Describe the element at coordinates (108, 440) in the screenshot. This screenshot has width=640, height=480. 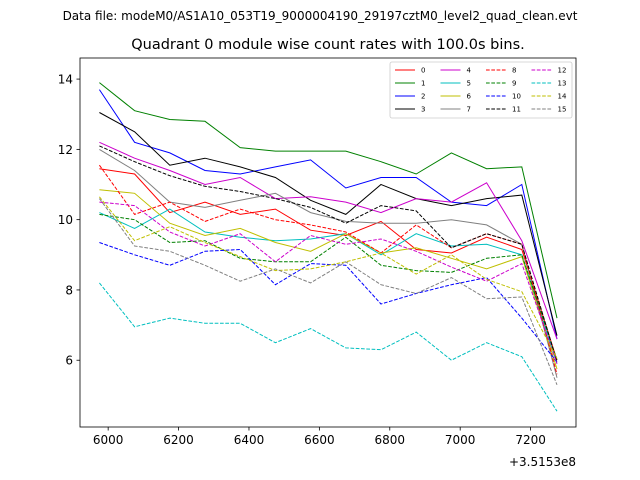
I see `x-tick-label: 6000` at that location.